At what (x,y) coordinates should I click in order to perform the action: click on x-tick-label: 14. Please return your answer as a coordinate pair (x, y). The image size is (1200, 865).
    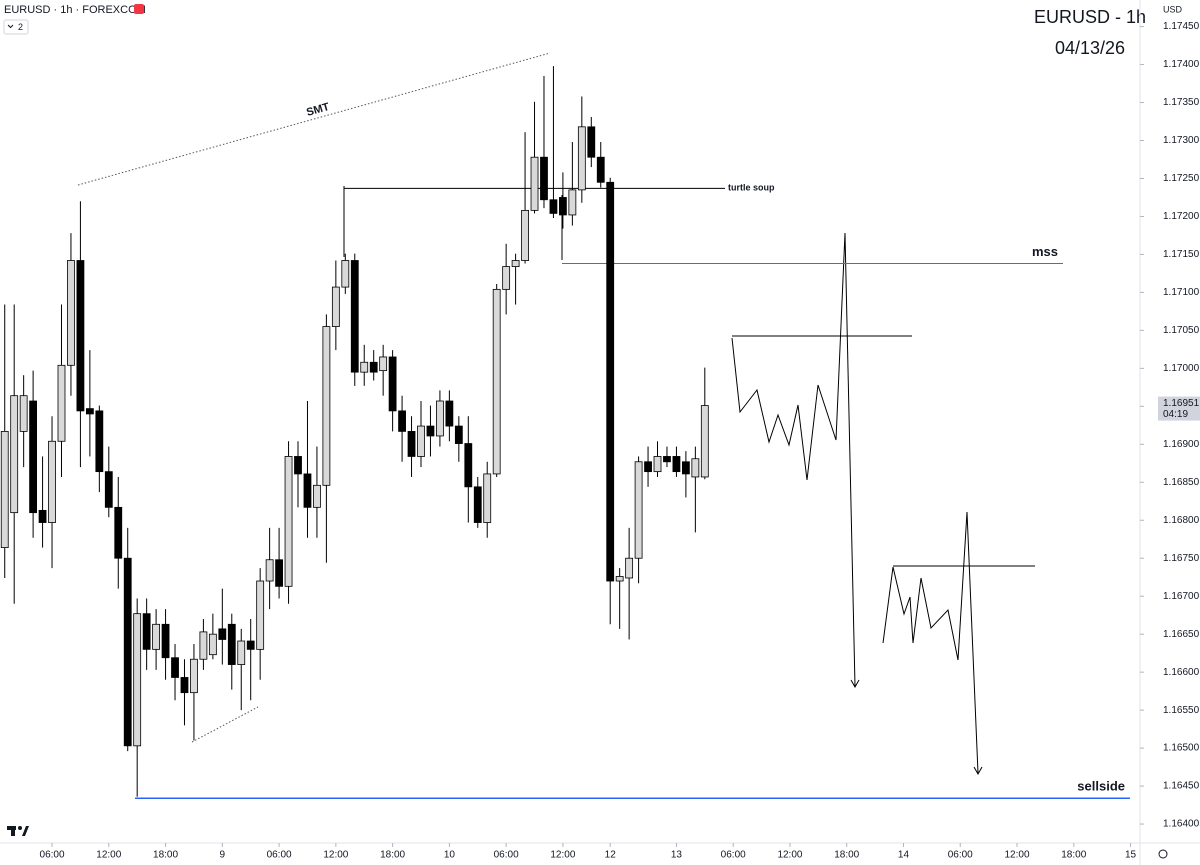
    Looking at the image, I should click on (904, 855).